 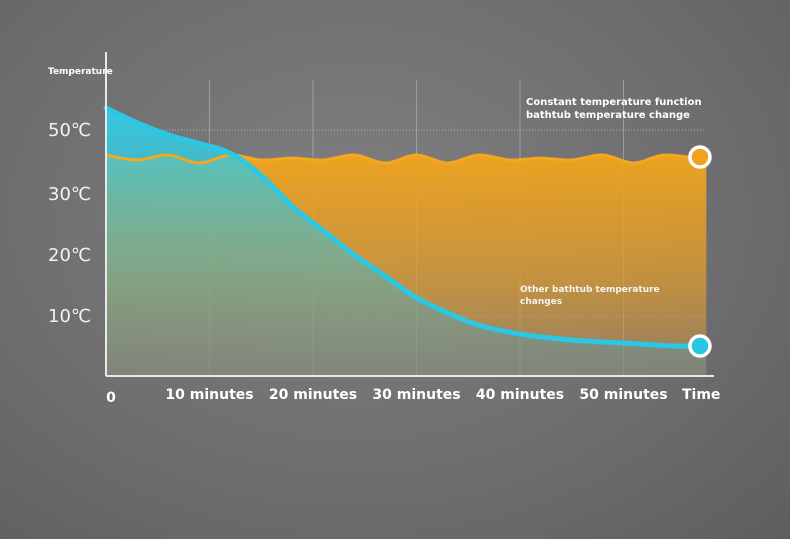 What do you see at coordinates (700, 157) in the screenshot?
I see `constant-temp-end-marker` at bounding box center [700, 157].